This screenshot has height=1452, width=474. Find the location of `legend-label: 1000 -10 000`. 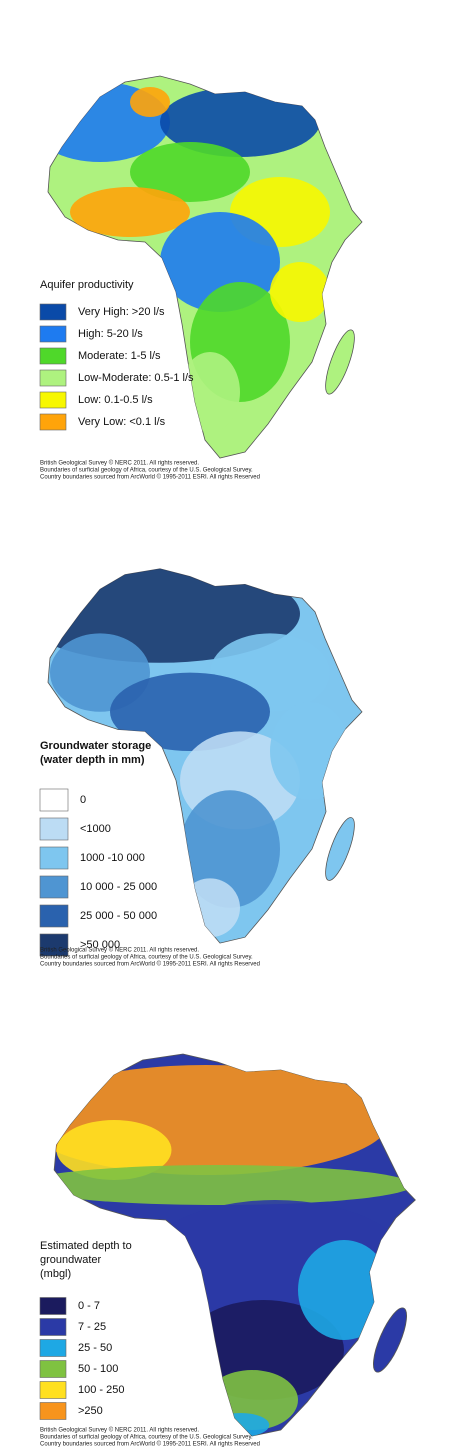

legend-label: 1000 -10 000 is located at coordinates (112, 858).